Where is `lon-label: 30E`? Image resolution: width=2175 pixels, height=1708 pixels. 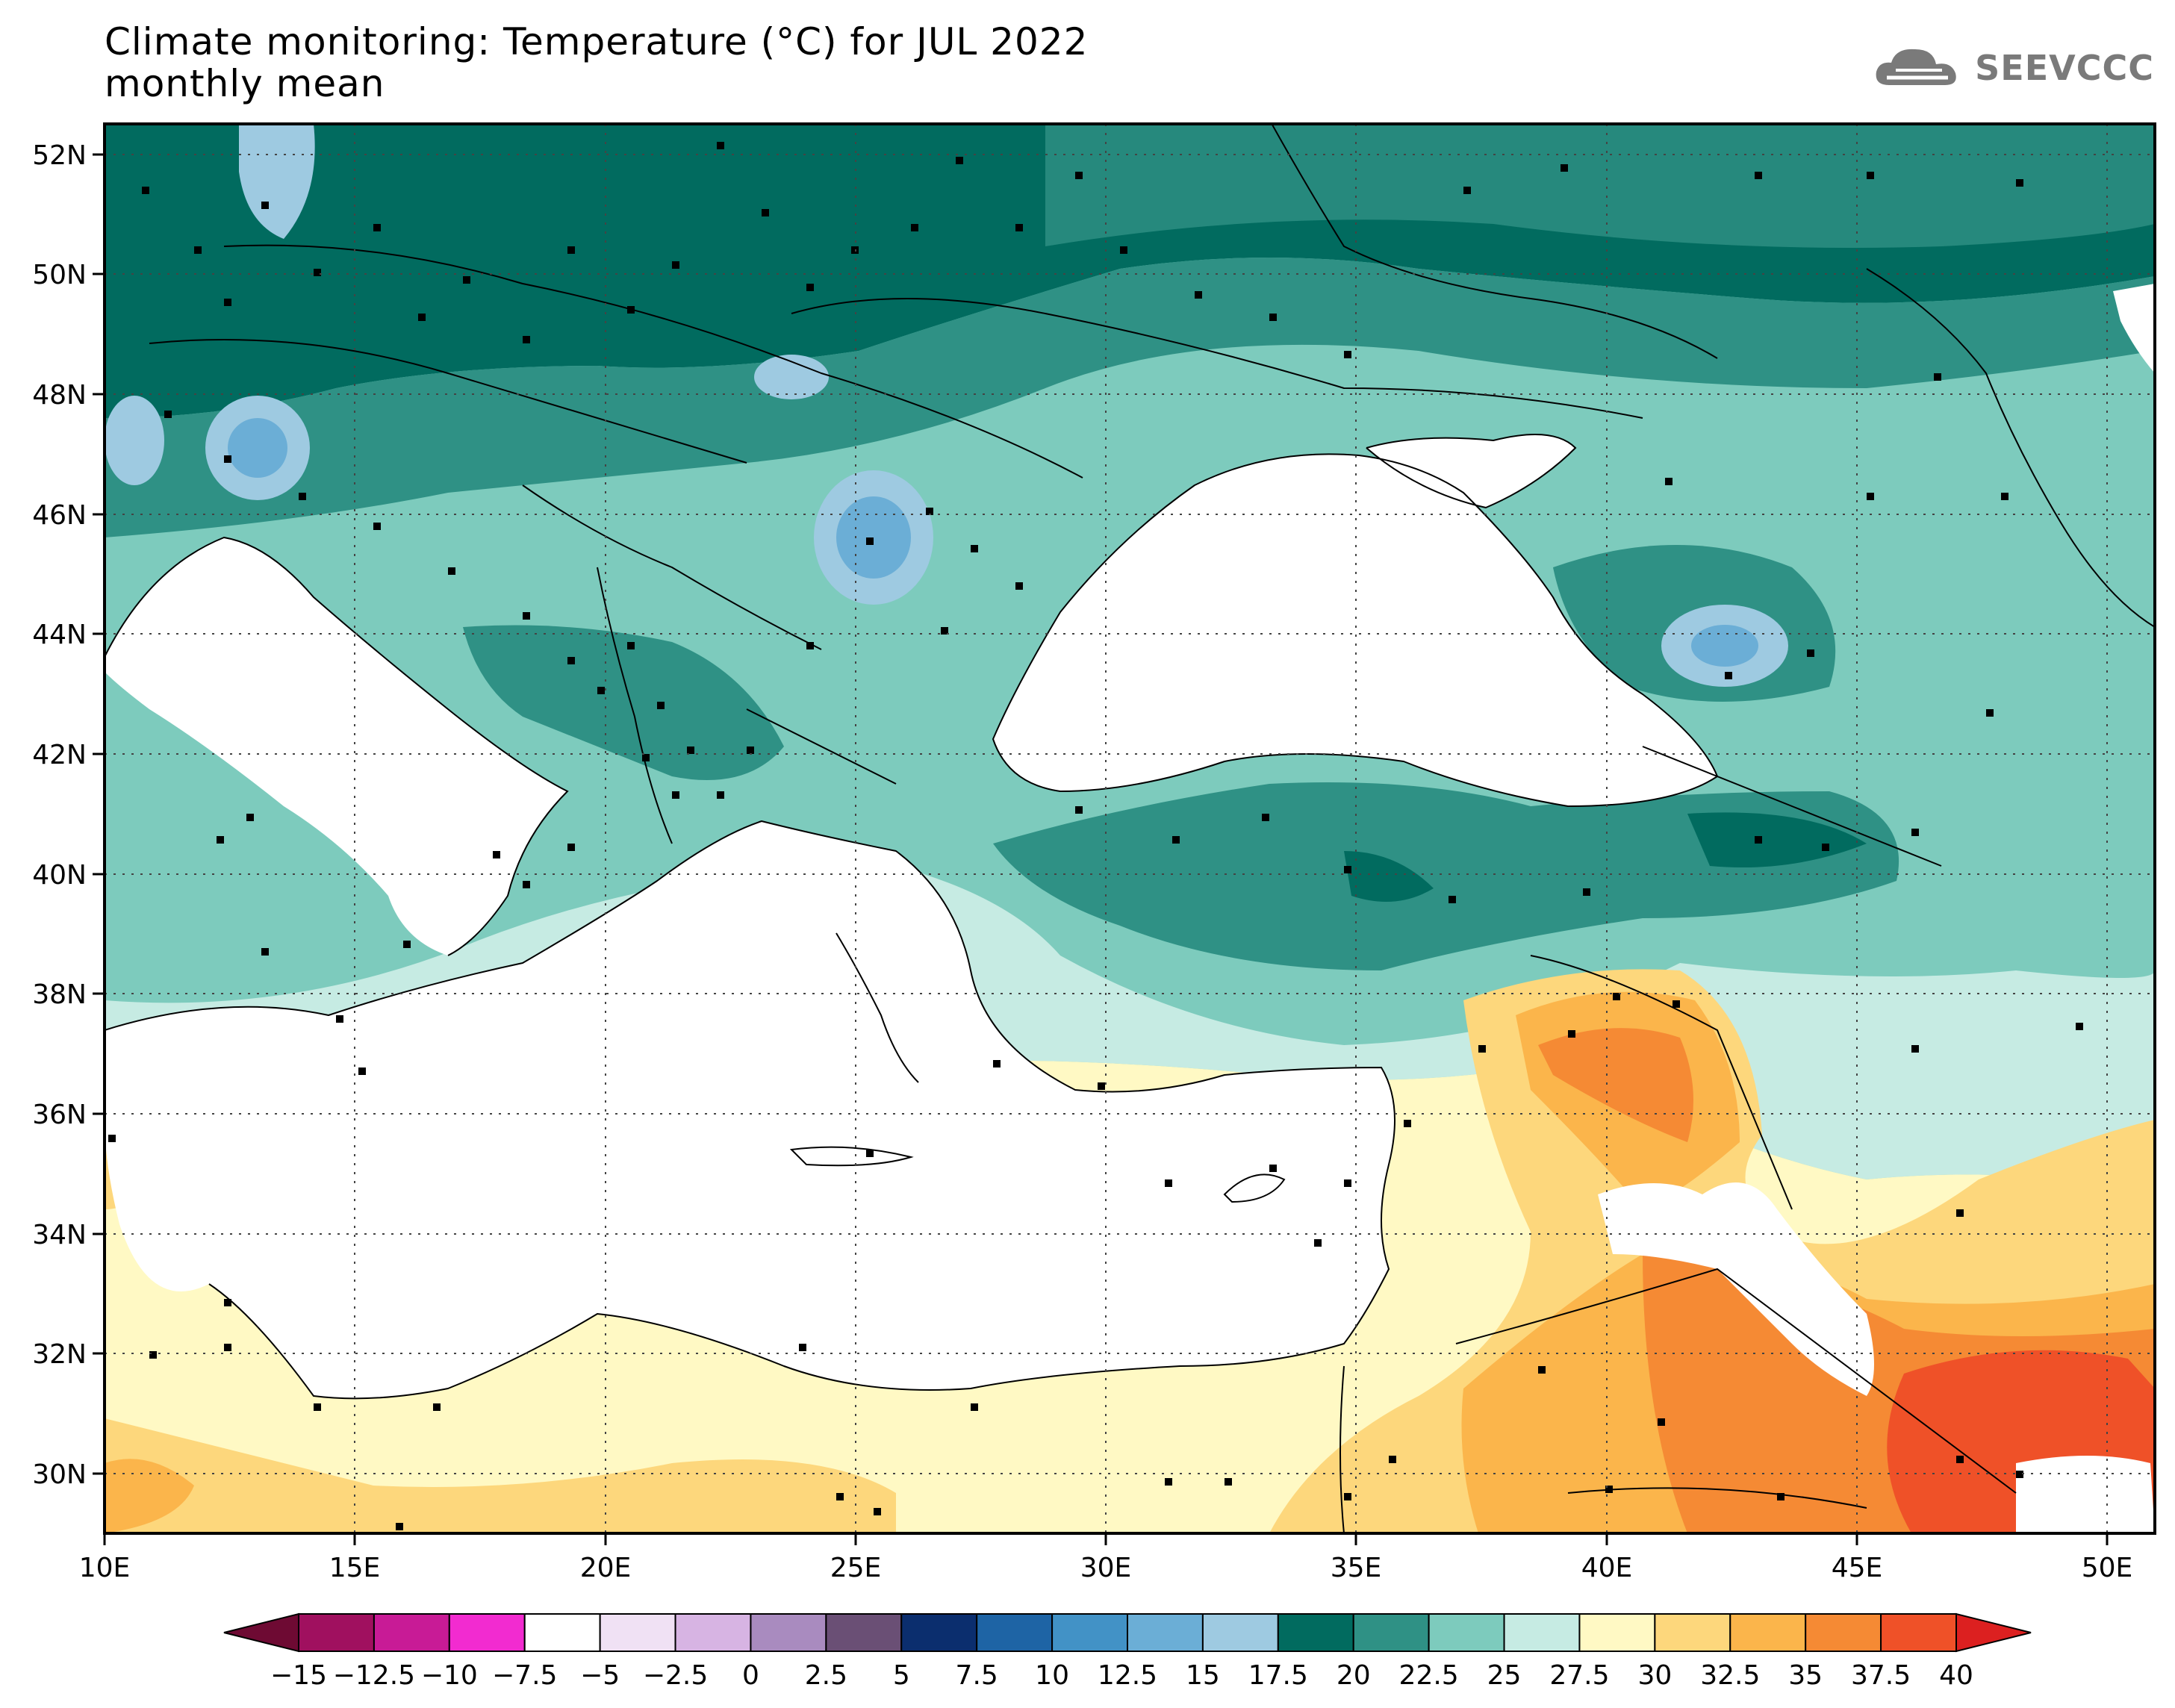
lon-label: 30E is located at coordinates (1106, 1568).